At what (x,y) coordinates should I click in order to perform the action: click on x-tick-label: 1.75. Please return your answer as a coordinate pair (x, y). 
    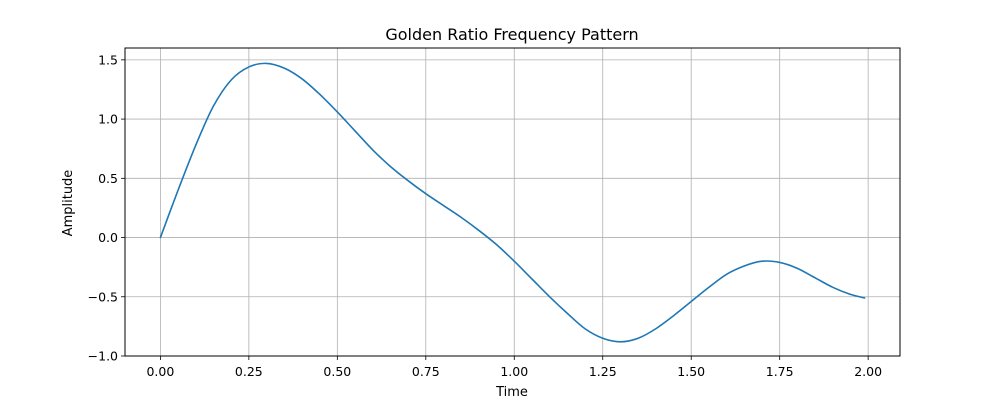
    Looking at the image, I should click on (780, 371).